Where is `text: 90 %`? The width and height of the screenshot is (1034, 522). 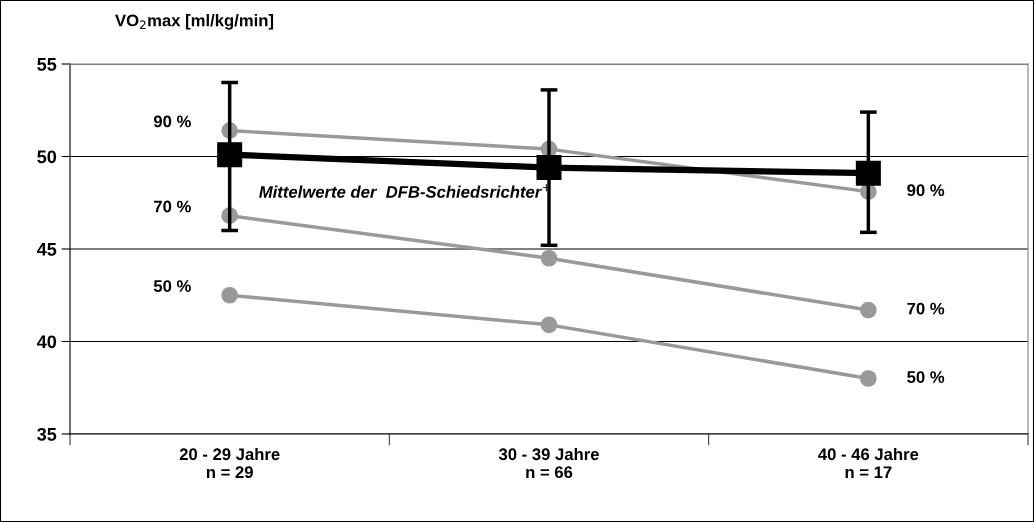
text: 90 % is located at coordinates (172, 121).